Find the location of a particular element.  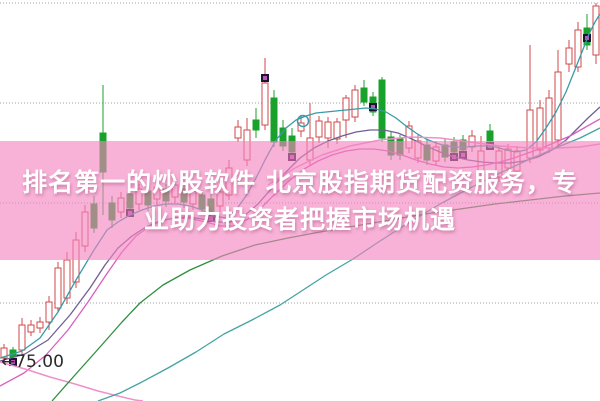

price-annotation-label: ←75.00 is located at coordinates (32, 362).